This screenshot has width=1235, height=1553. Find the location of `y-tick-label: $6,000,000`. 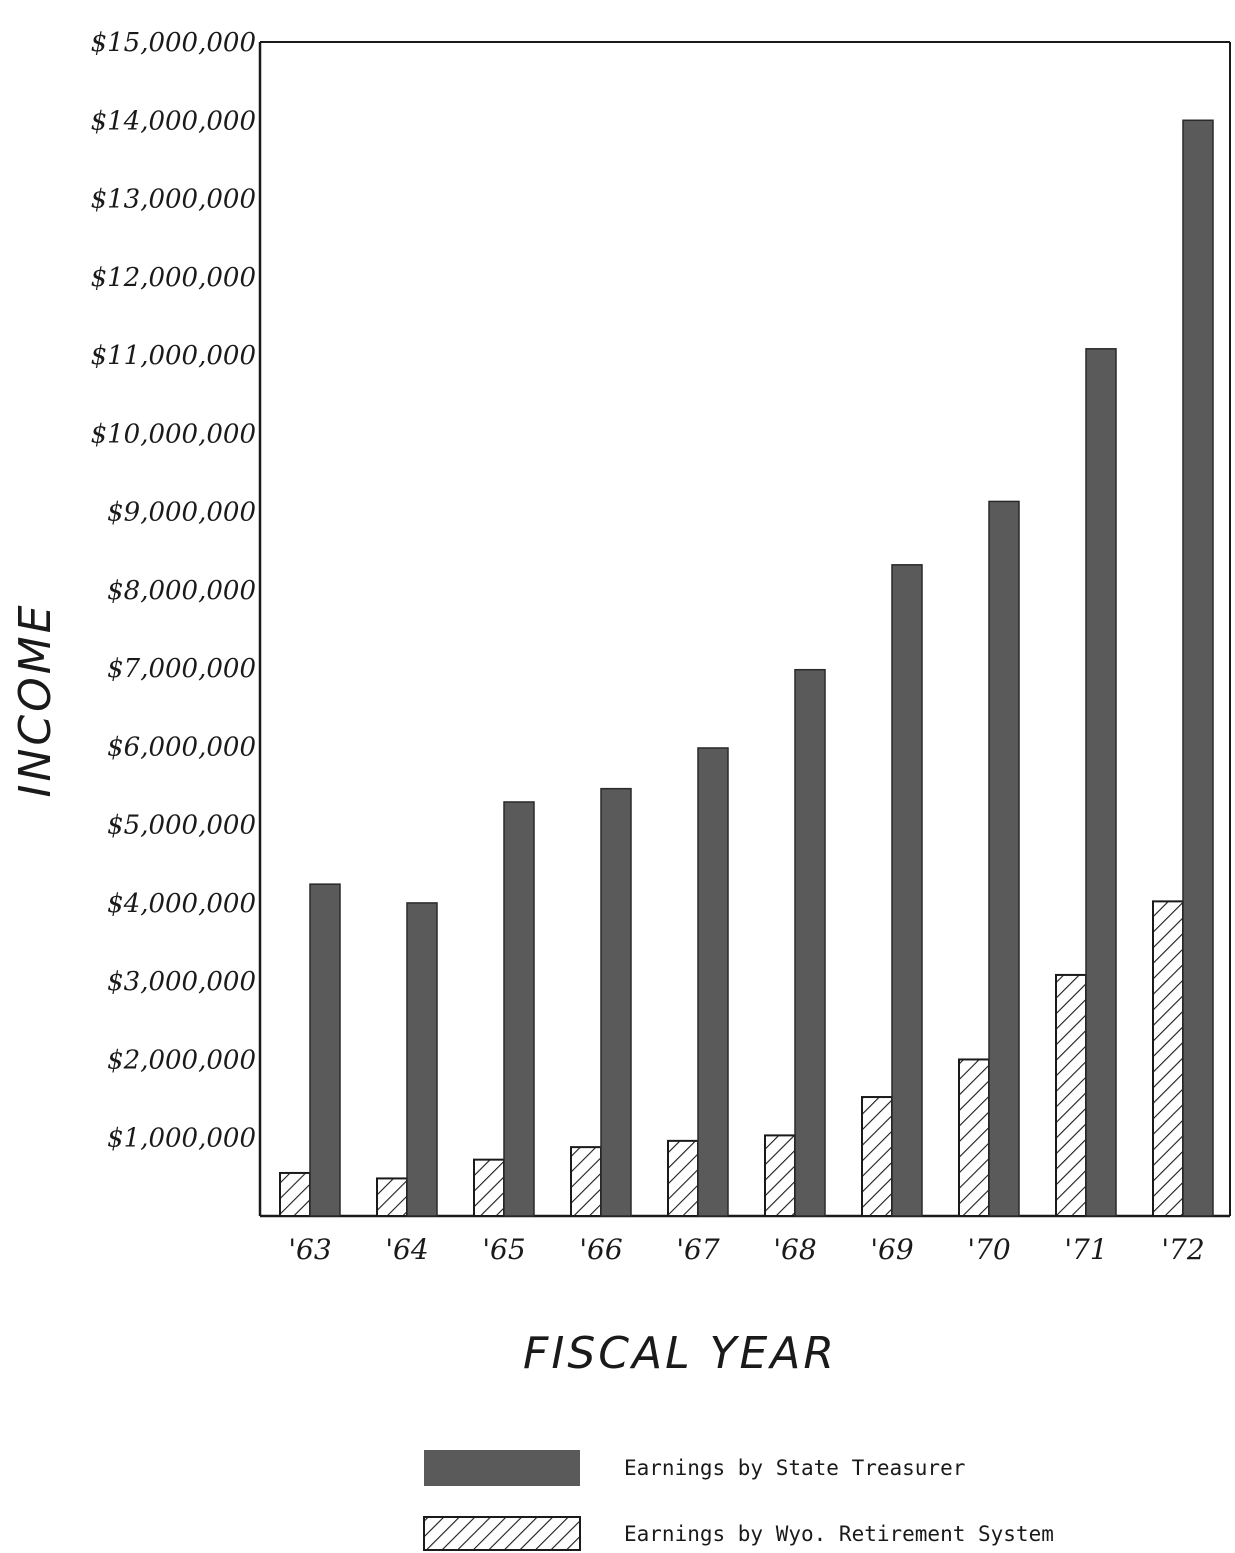

y-tick-label: $6,000,000 is located at coordinates (181, 747).